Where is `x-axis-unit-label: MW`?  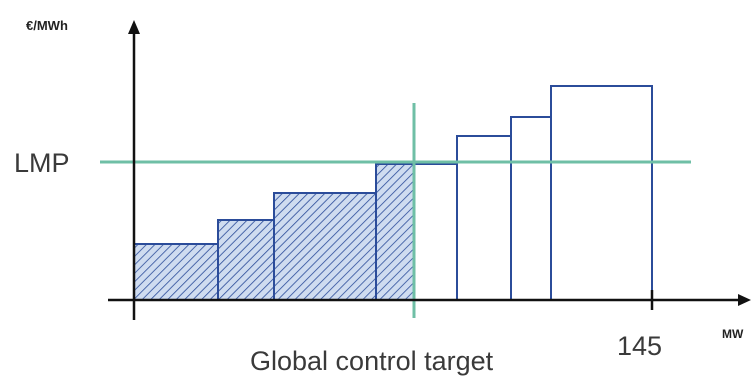 x-axis-unit-label: MW is located at coordinates (733, 334).